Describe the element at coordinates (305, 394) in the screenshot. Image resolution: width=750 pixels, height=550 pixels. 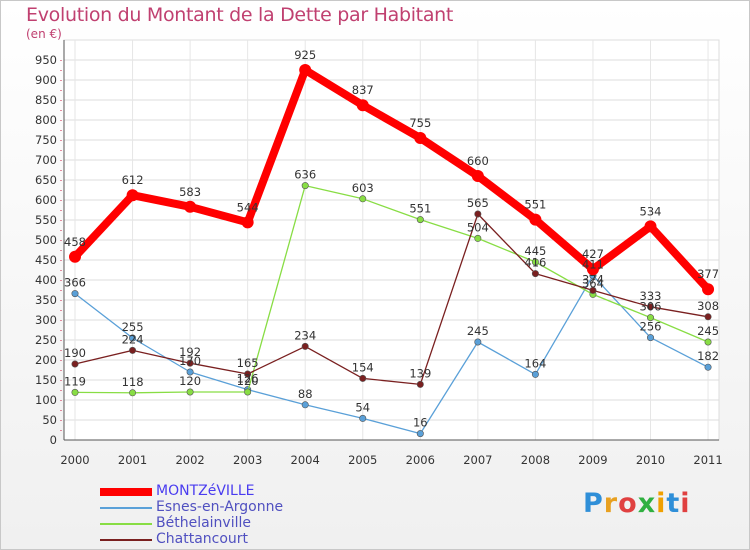
I see `data-label: 88` at that location.